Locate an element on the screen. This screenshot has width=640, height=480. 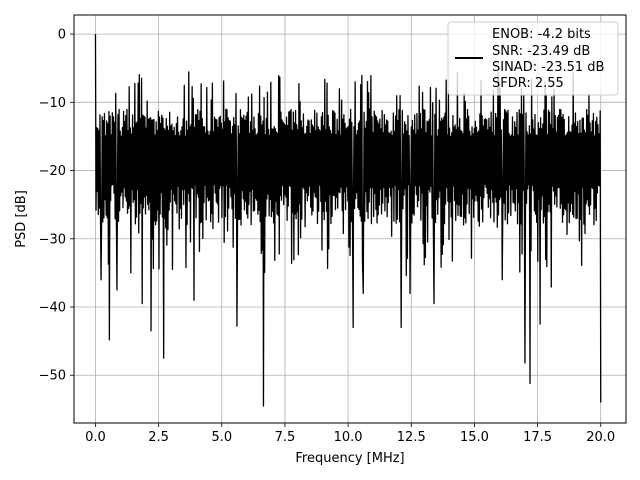
x-tick-label: 10.0 is located at coordinates (348, 437).